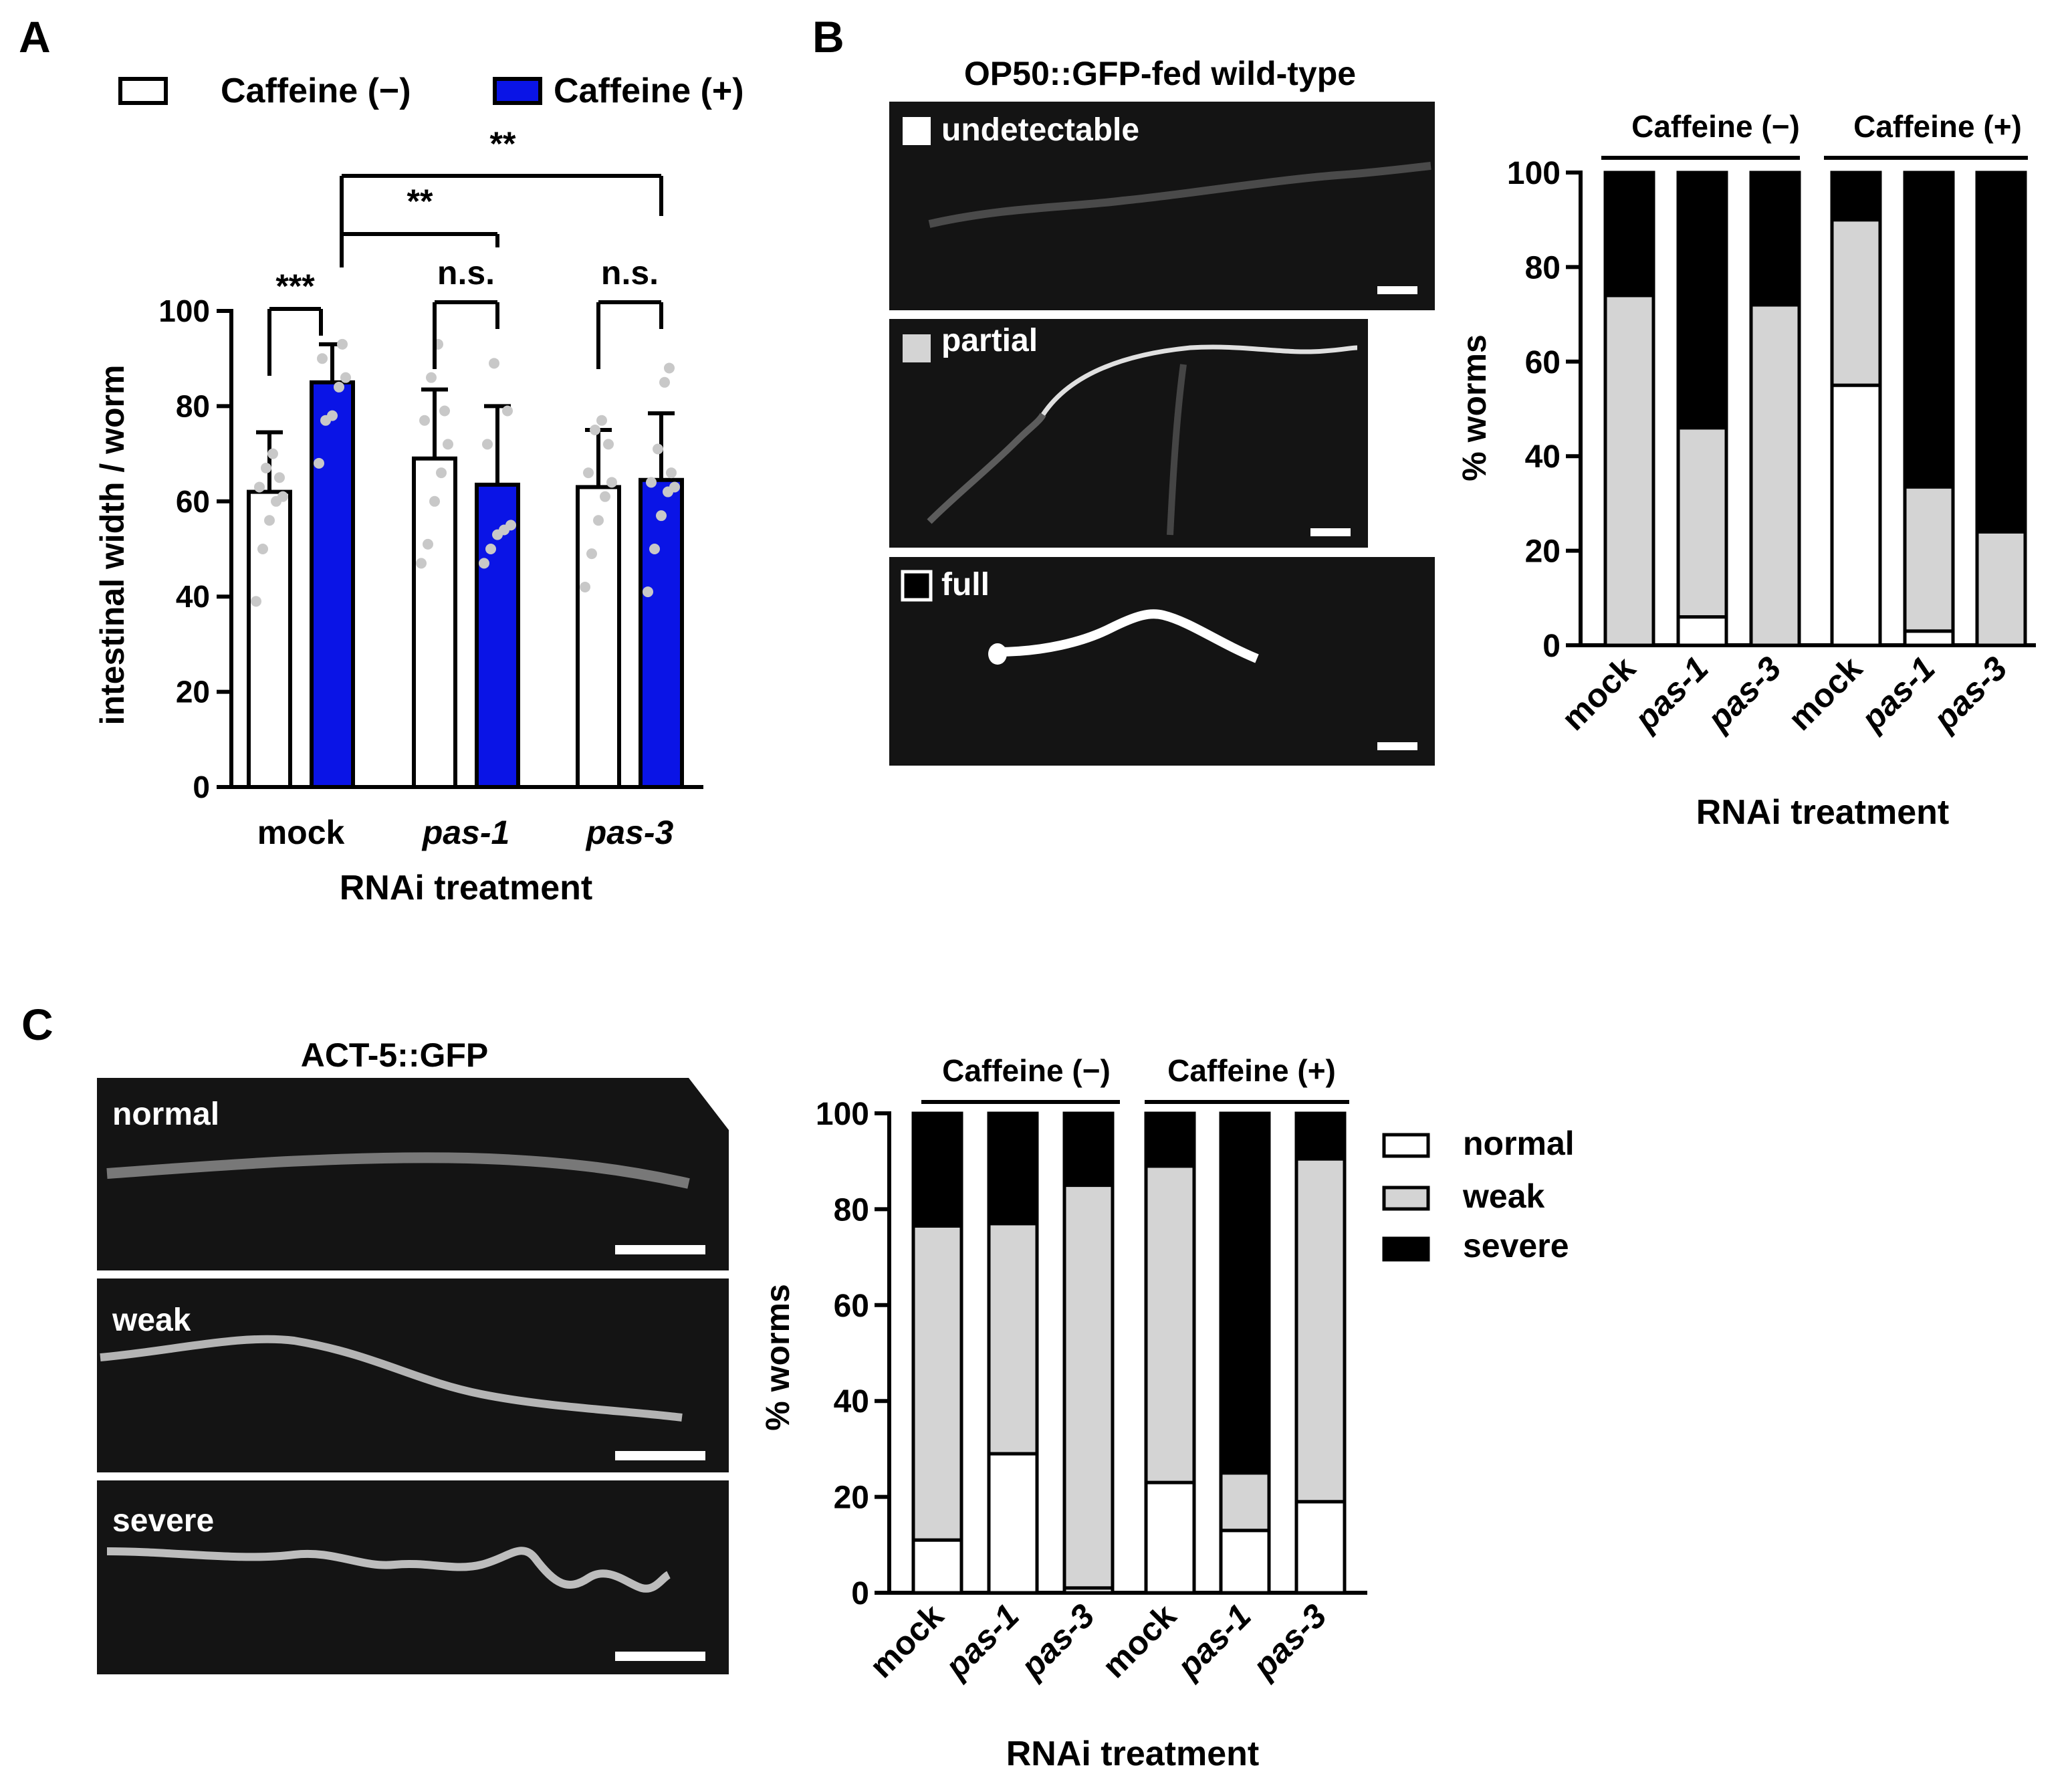  I want to click on c-image-label-weak: weak, so click(151, 1320).